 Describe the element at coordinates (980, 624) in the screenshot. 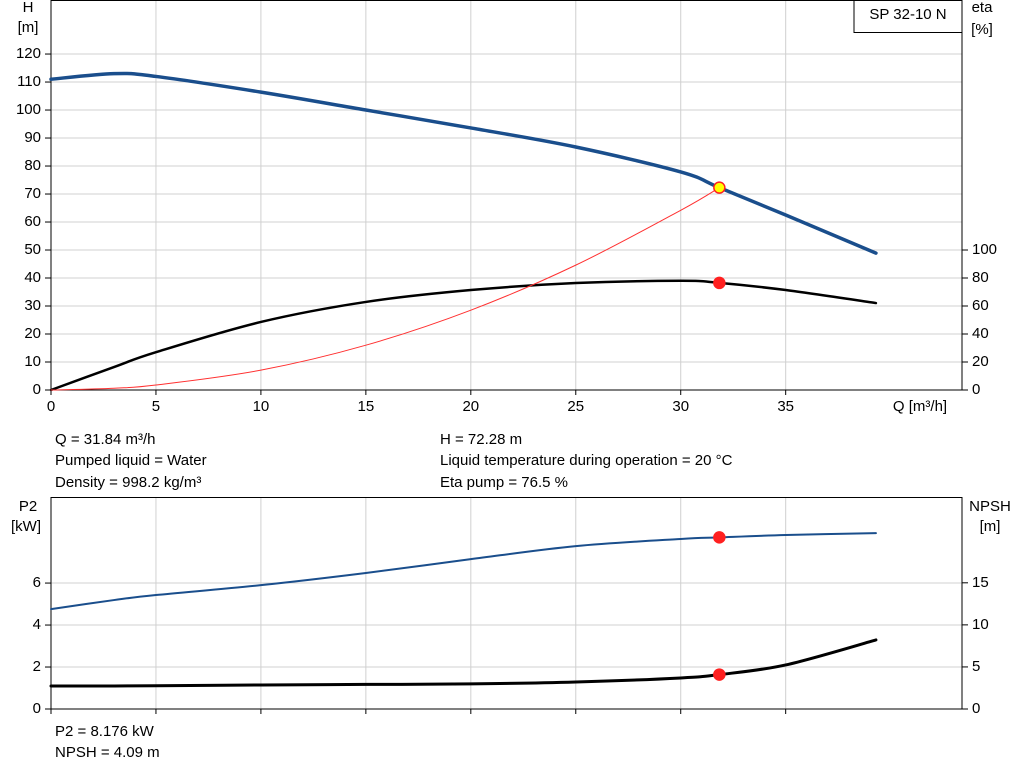

I see `y2-tick-label: 10` at that location.